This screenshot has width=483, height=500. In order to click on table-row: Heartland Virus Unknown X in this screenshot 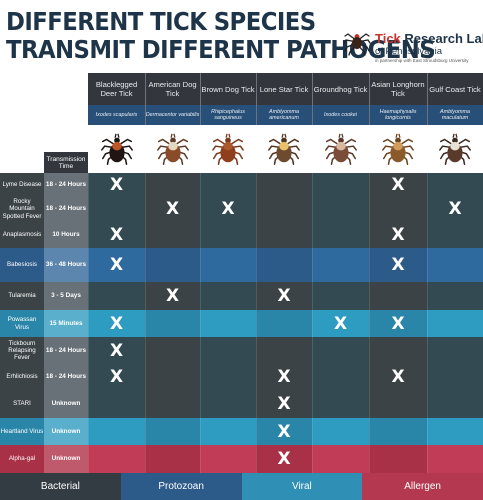, I will do `click(241, 431)`.